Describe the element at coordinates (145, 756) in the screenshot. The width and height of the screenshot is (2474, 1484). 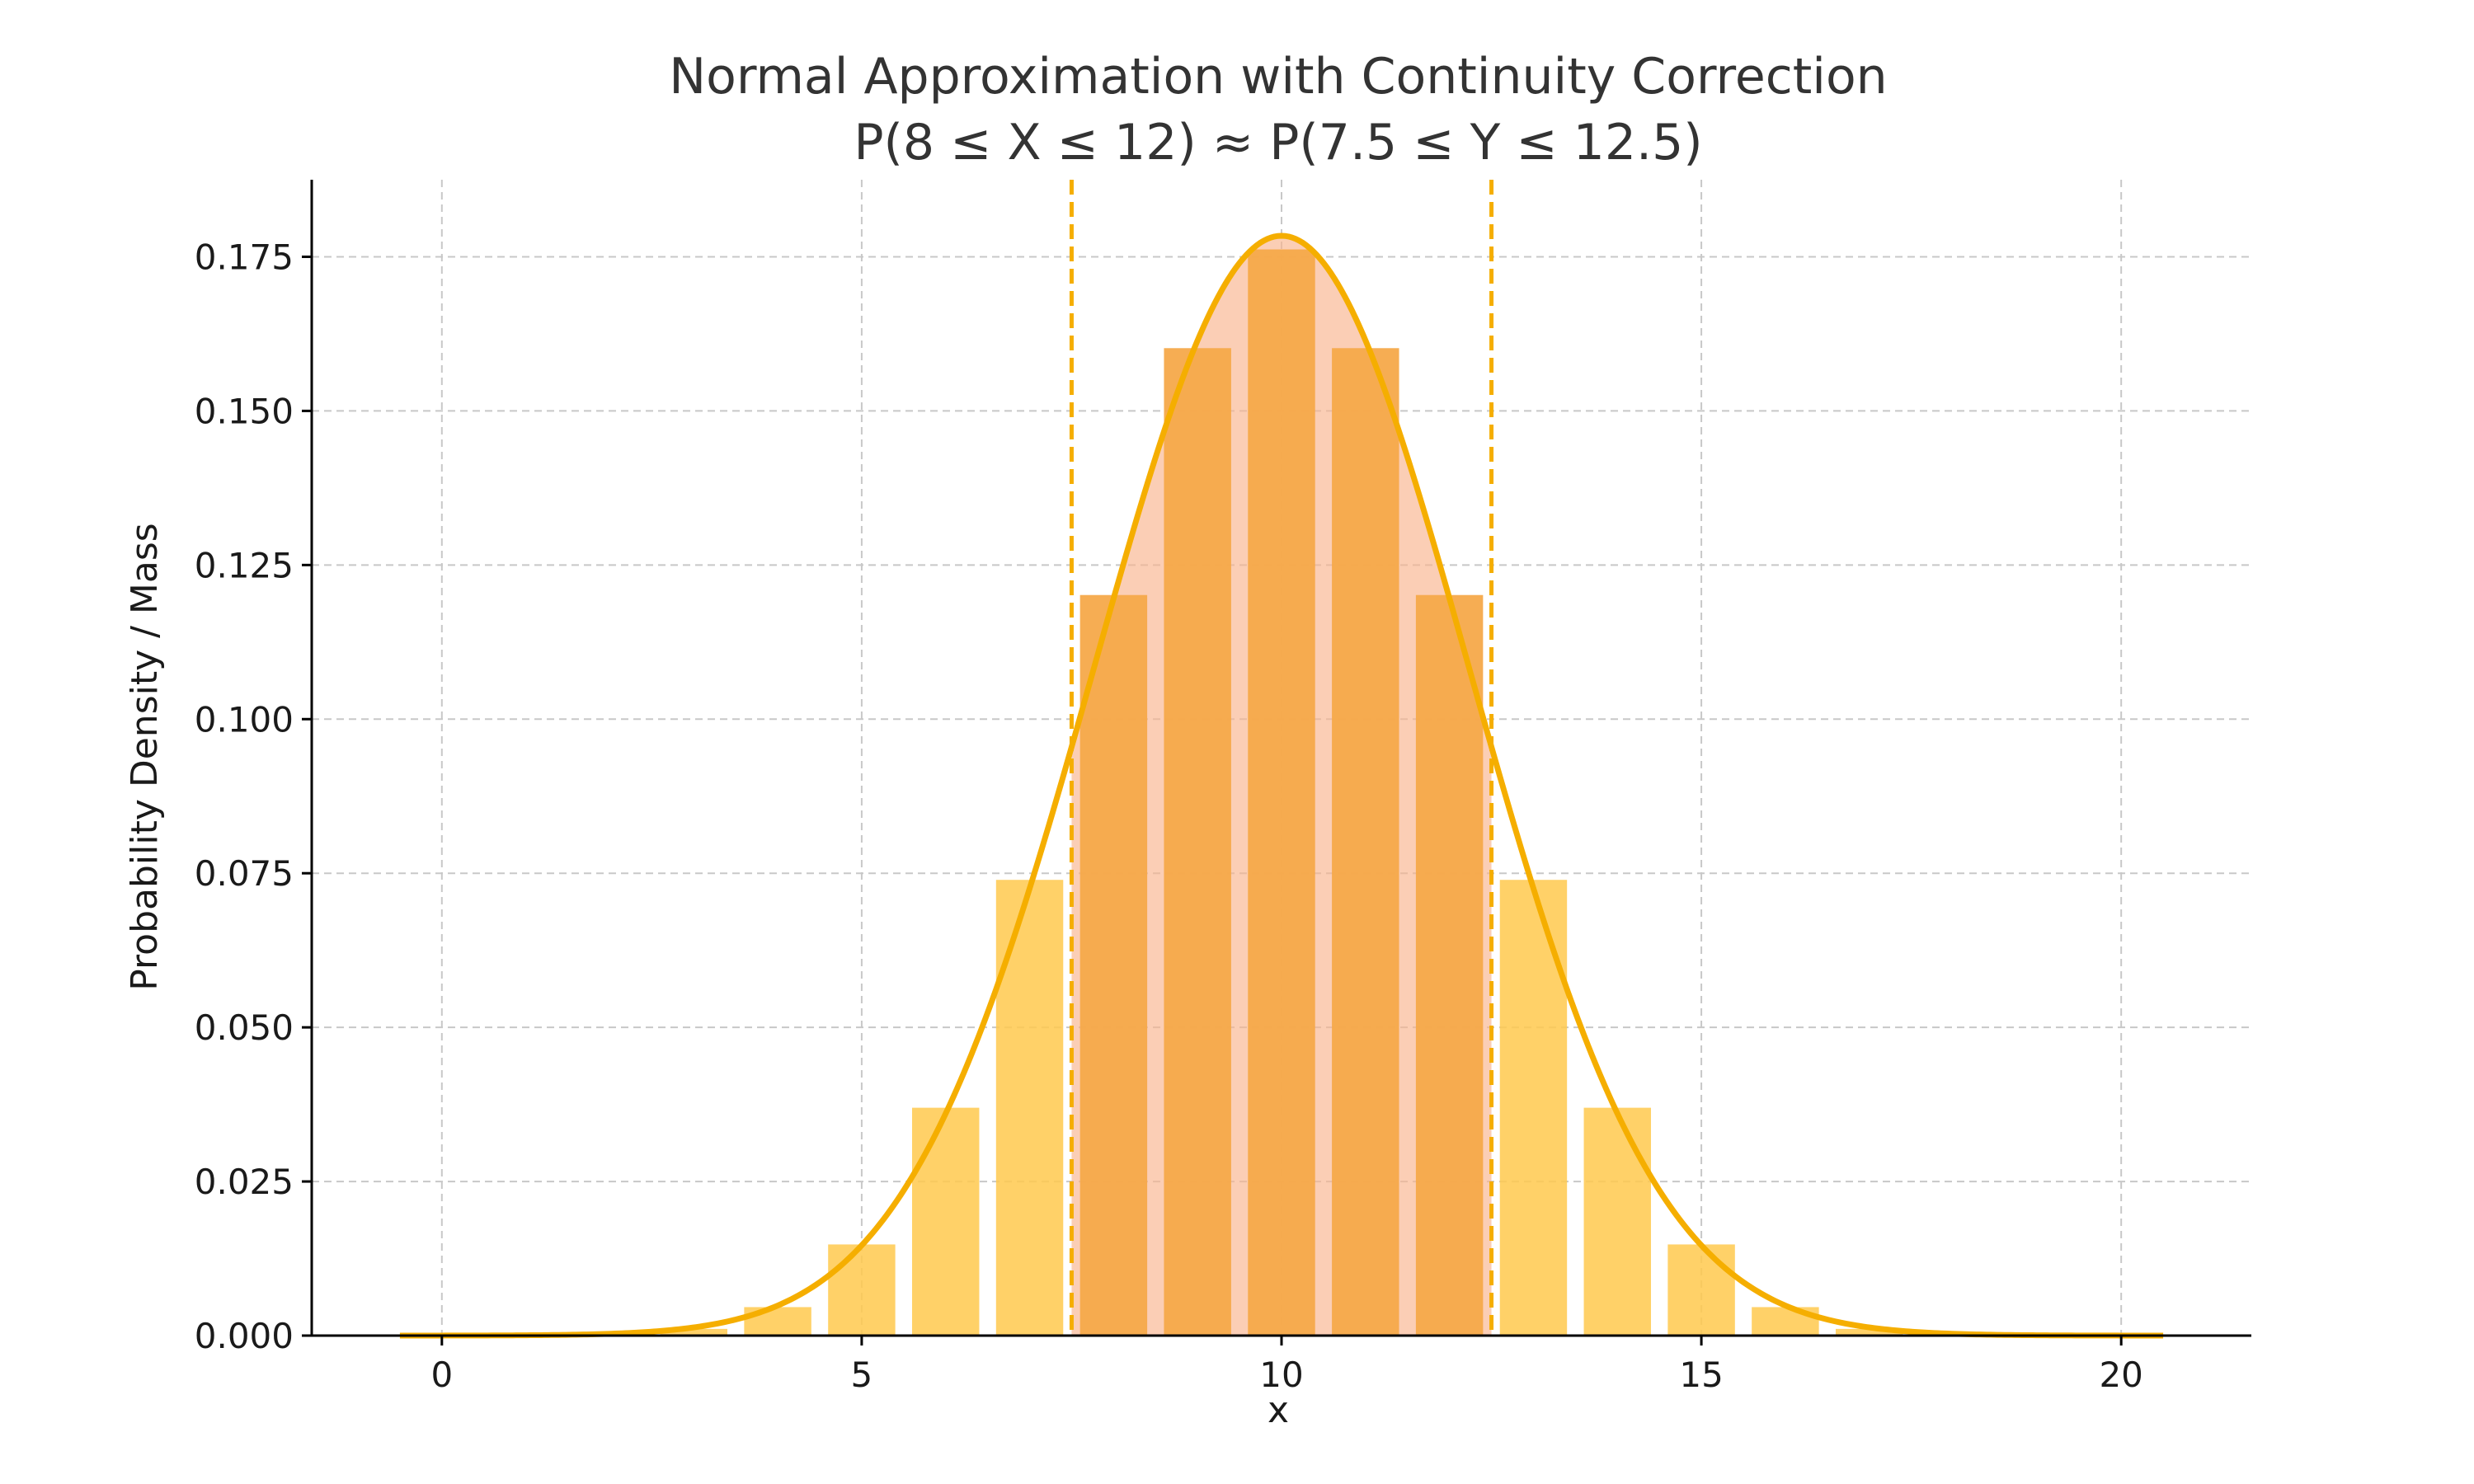
I see `y-axis-label: Probability Density / Mass` at that location.